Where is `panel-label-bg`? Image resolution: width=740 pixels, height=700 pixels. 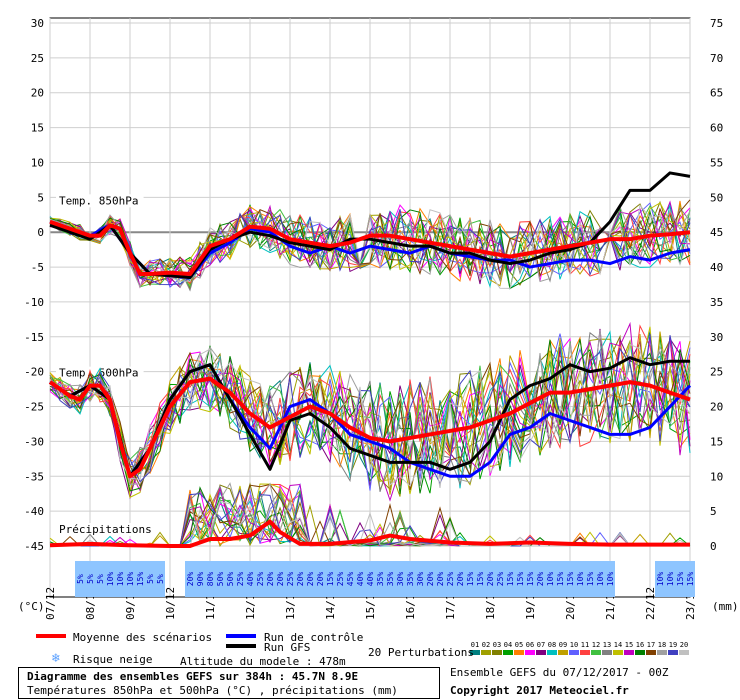 panel-label-bg is located at coordinates (100, 201).